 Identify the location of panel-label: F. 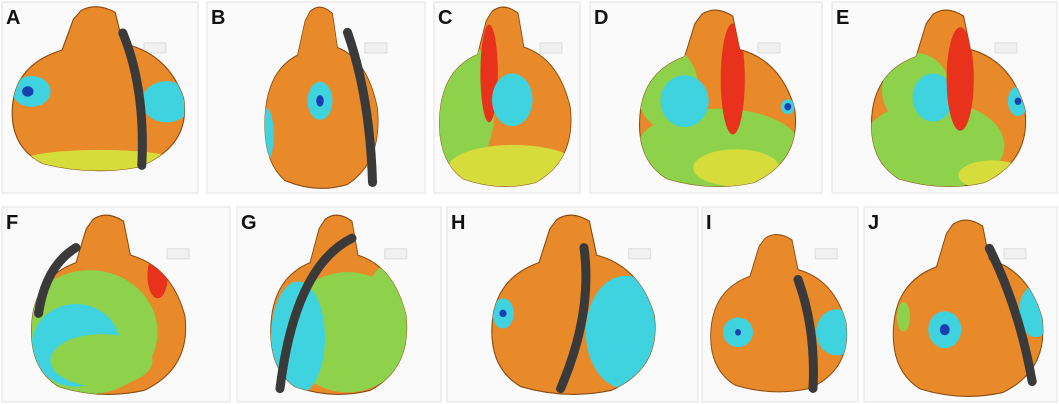
(12, 223).